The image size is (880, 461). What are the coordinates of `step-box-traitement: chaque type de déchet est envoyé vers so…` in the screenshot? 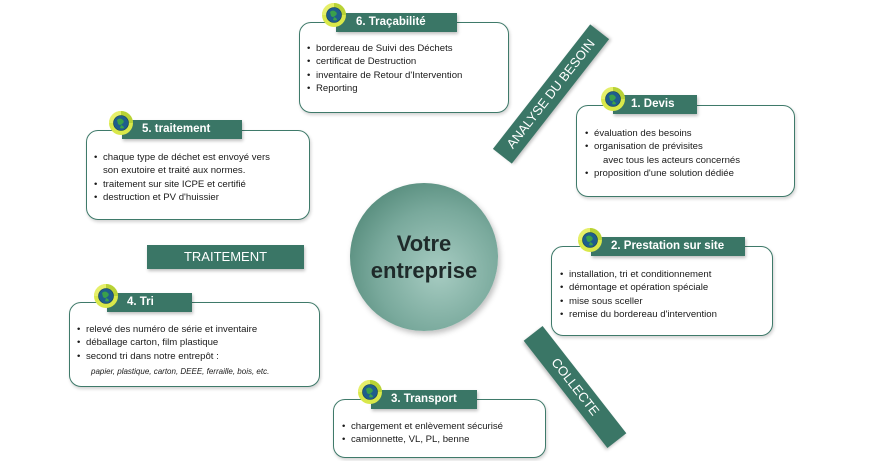 It's located at (198, 175).